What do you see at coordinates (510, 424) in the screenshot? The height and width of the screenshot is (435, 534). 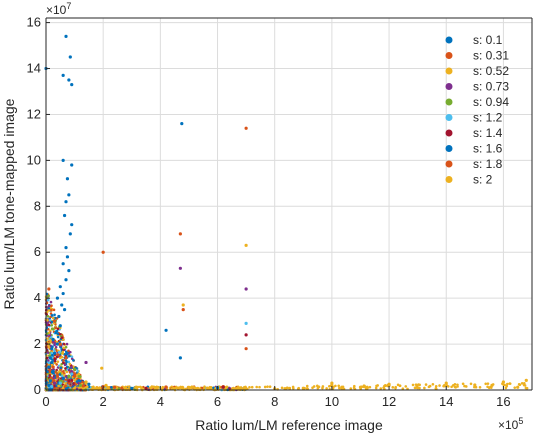 I see `x-exponent-label: ×10⁵` at bounding box center [510, 424].